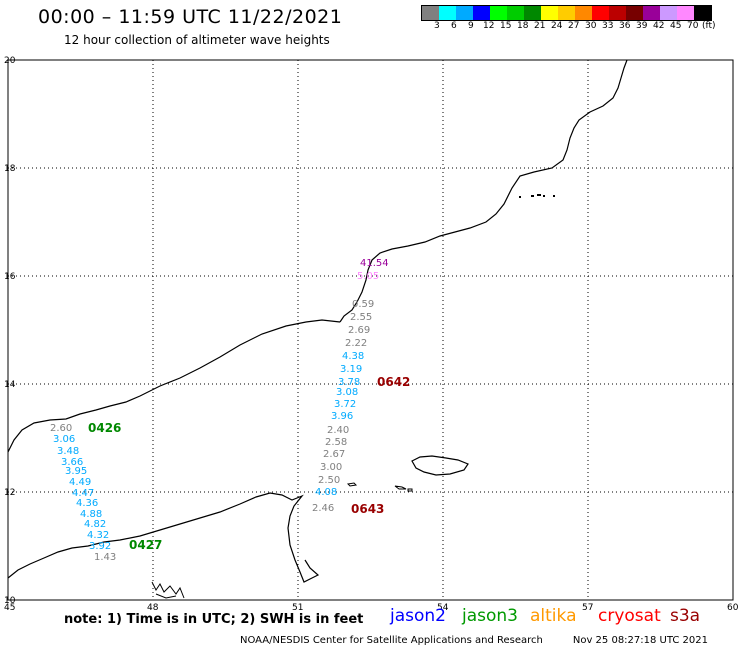 Image resolution: width=740 pixels, height=650 pixels. Describe the element at coordinates (10, 385) in the screenshot. I see `lat-tick: 14` at that location.